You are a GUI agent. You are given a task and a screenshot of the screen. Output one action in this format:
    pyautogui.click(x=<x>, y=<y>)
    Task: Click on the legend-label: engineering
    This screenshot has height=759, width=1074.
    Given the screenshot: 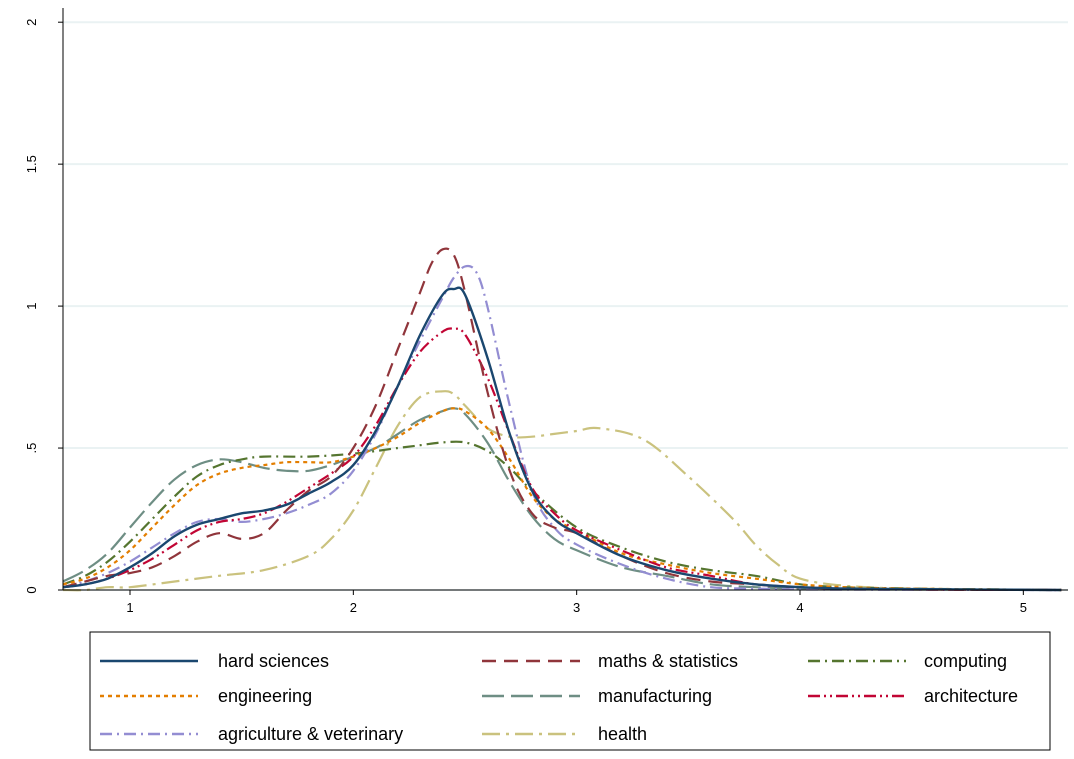 What is the action you would take?
    pyautogui.click(x=265, y=696)
    